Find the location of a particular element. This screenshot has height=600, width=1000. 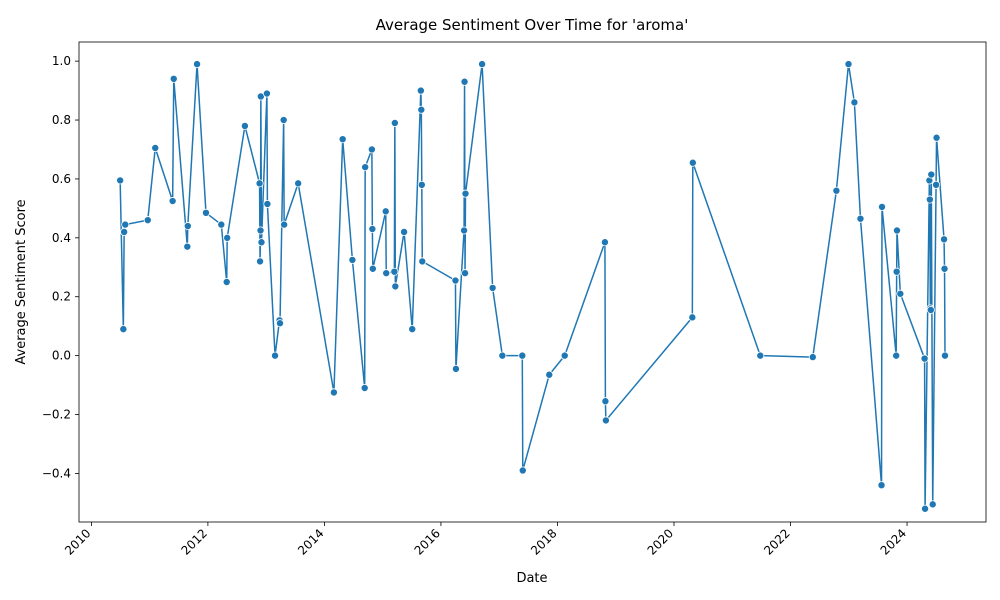

y-axis: −0.4 −0.2 0.0 0.2 0.4 0.6 0.8 1.0 is located at coordinates (60, 267).